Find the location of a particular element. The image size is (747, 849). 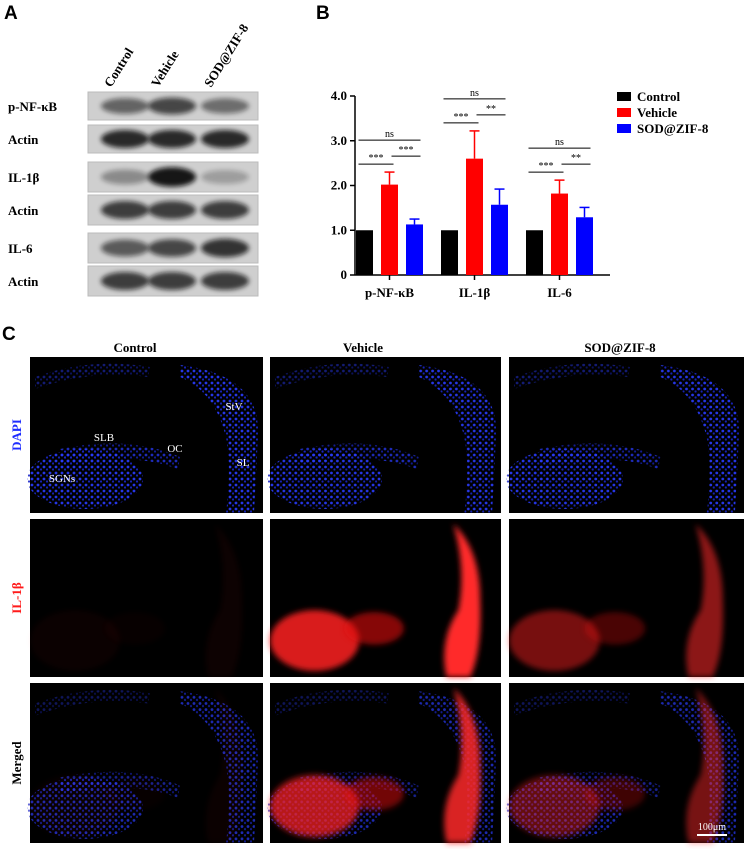

panel-label: B is located at coordinates (323, 13).